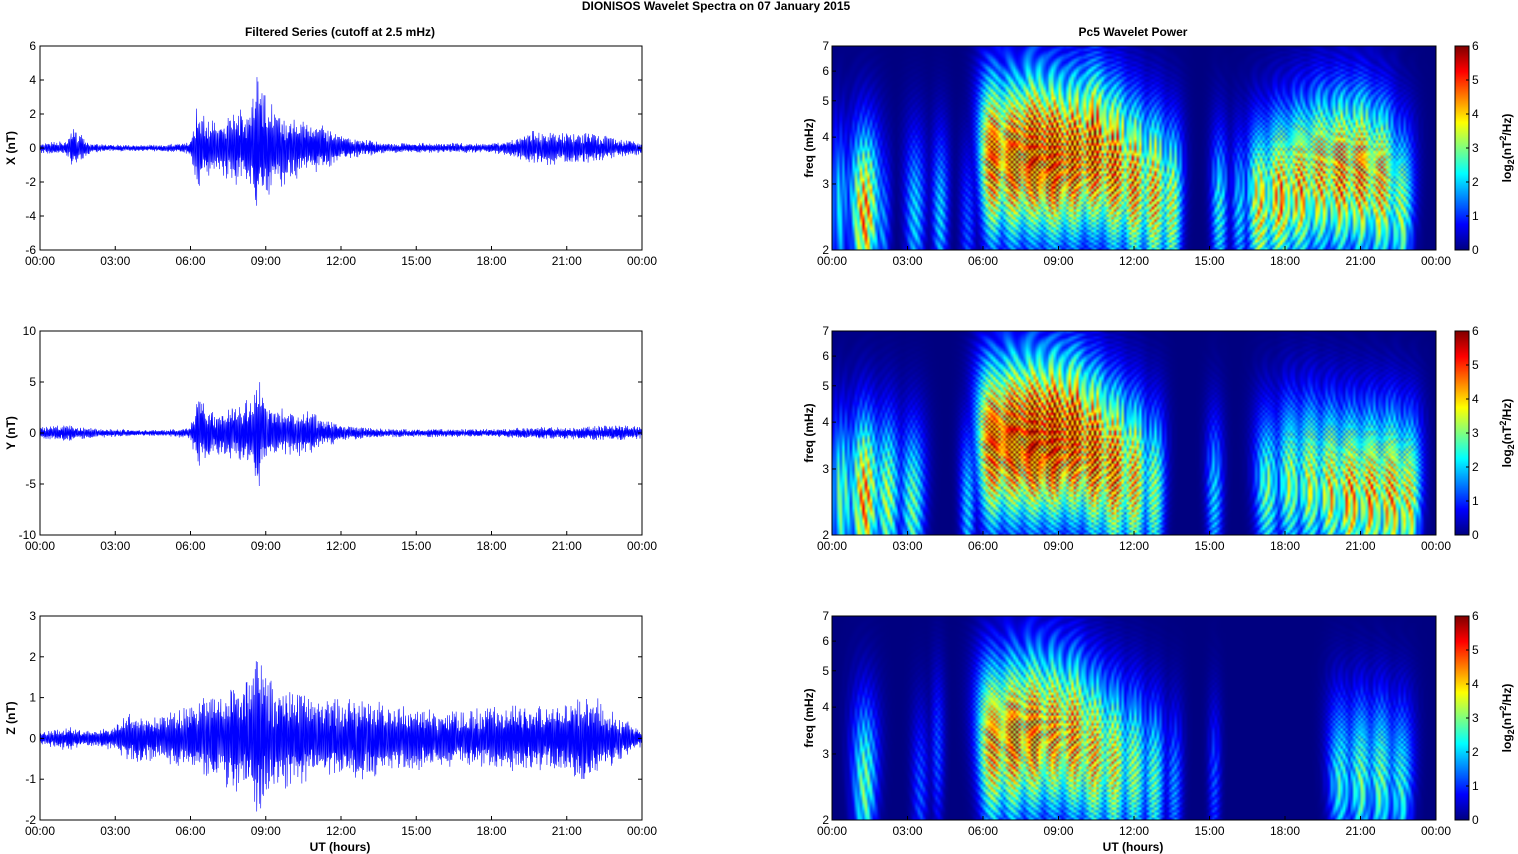  What do you see at coordinates (825, 707) in the screenshot?
I see `wavelet-z-ytick-label: 4` at bounding box center [825, 707].